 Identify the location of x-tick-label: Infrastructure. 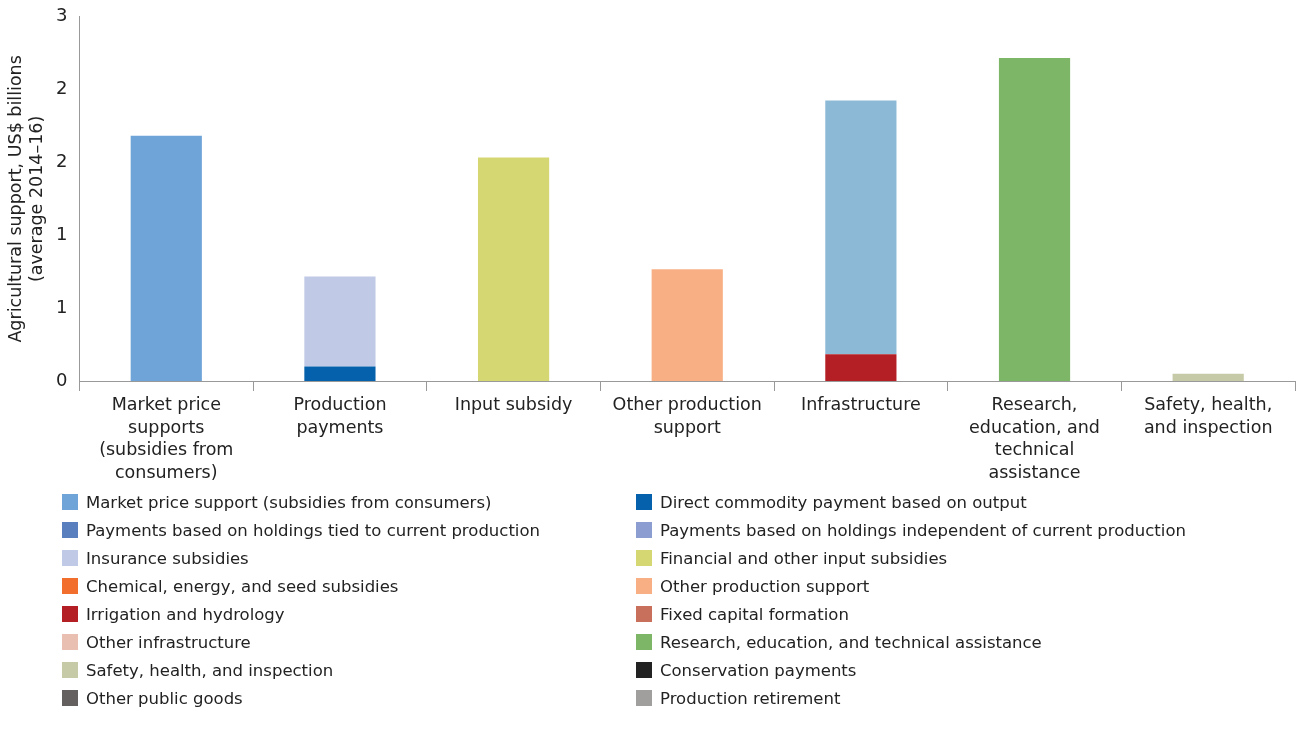
(861, 403).